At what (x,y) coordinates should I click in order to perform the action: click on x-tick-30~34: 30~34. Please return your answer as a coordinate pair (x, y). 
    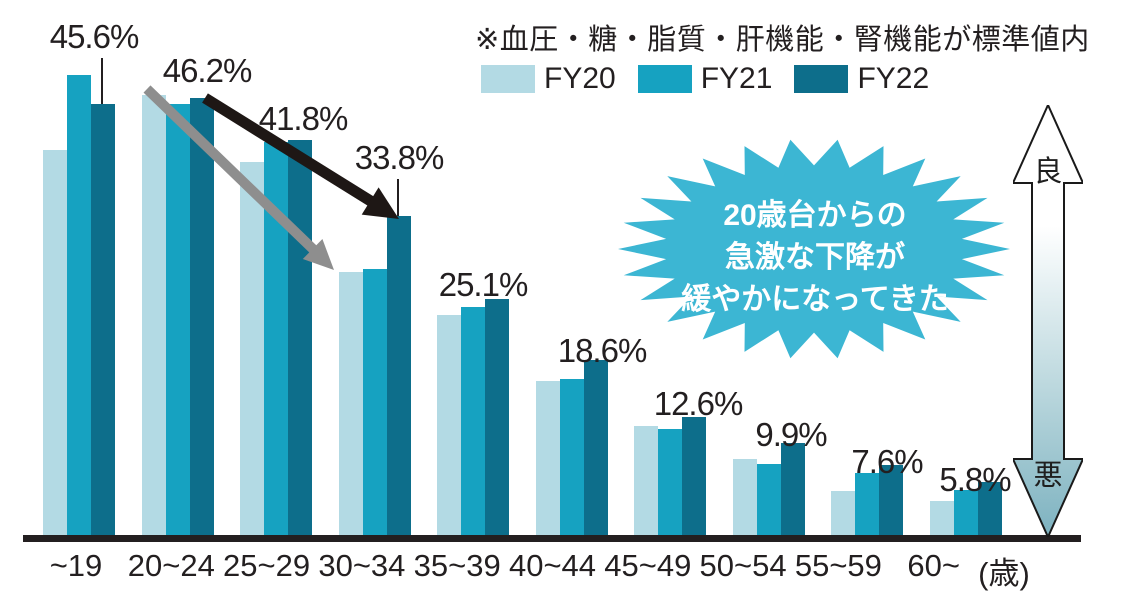
    Looking at the image, I should click on (362, 565).